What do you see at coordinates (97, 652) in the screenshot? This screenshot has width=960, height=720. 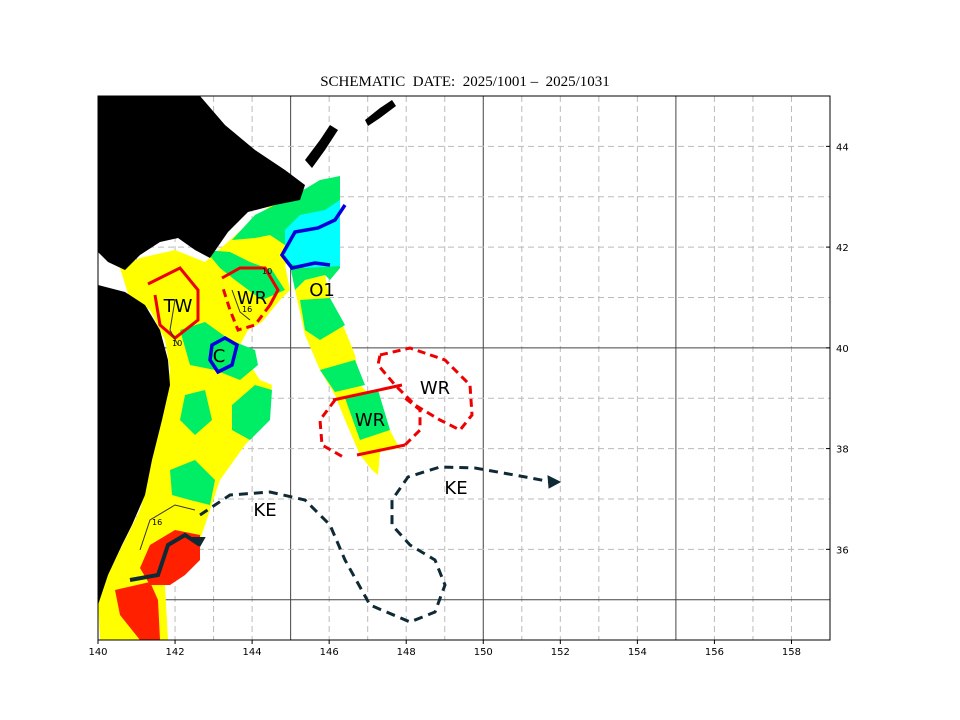 I see `x-tick-label: 140` at bounding box center [97, 652].